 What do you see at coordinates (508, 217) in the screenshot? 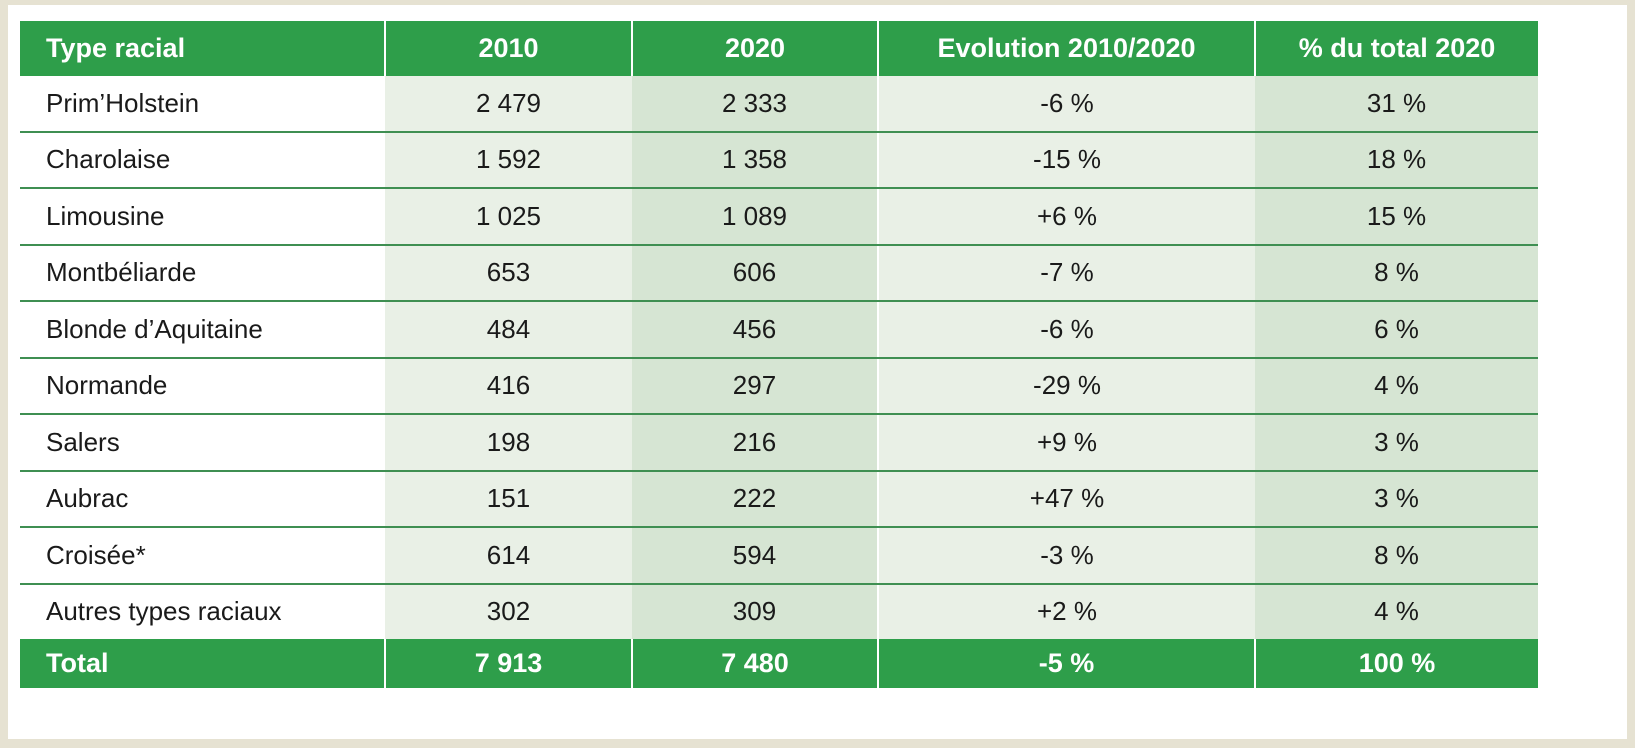
I see `cell-year-2010: 1 025` at bounding box center [508, 217].